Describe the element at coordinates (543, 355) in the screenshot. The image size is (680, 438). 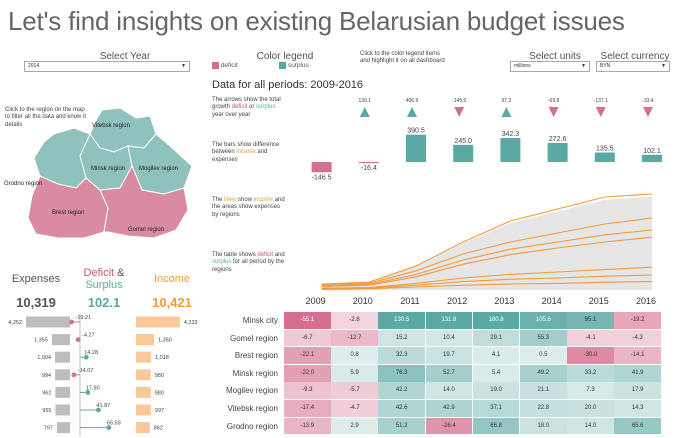
I see `table-cell: 0.5` at that location.